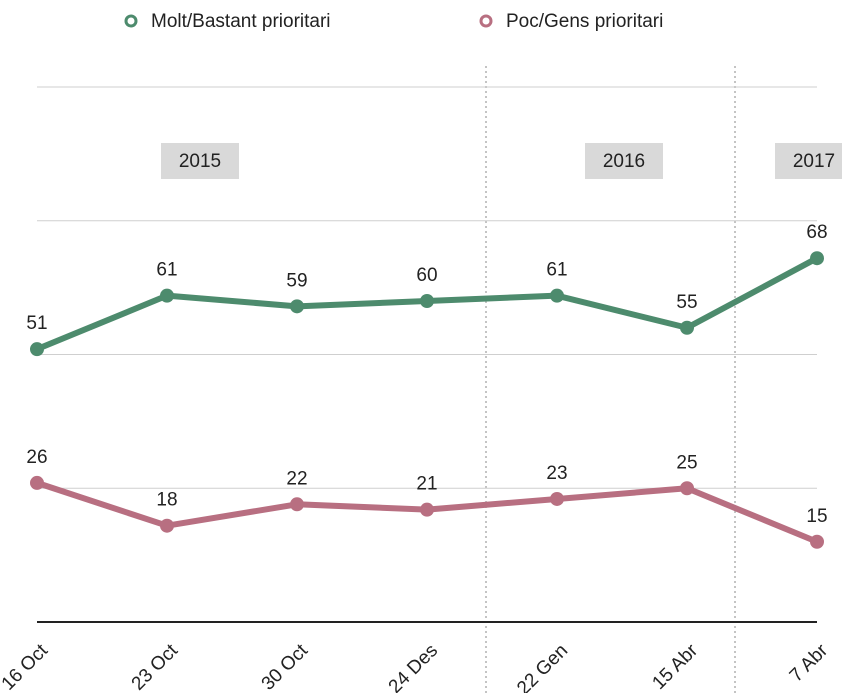 This screenshot has width=842, height=693. Describe the element at coordinates (36, 457) in the screenshot. I see `data-label: 26` at that location.